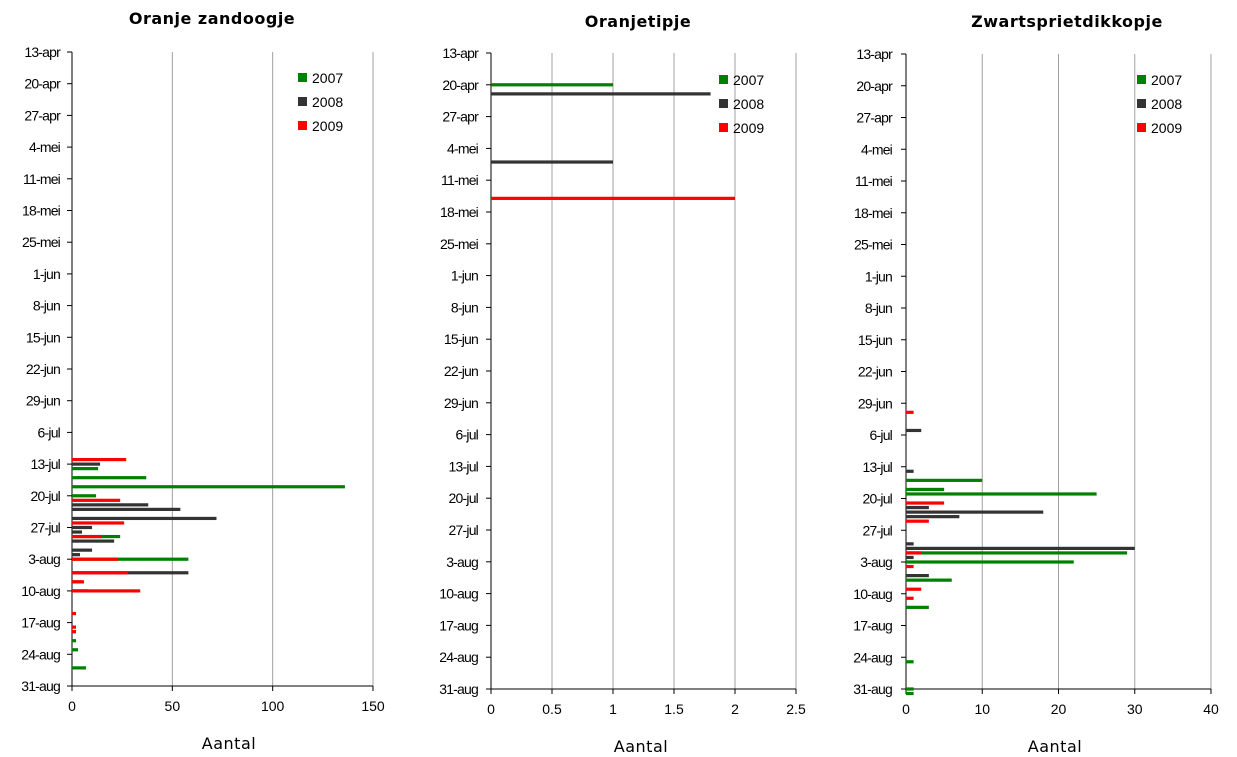 The width and height of the screenshot is (1237, 757). I want to click on chart-title: Oranje zandoogje, so click(212, 18).